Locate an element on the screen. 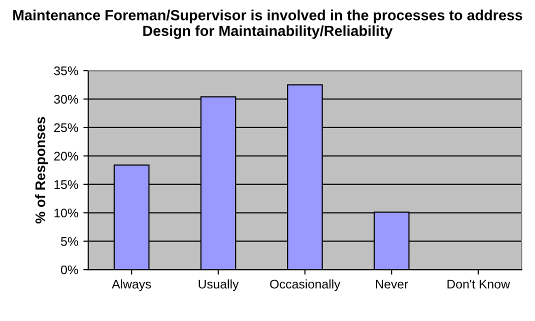  x-tick-label: Don't Know is located at coordinates (479, 284).